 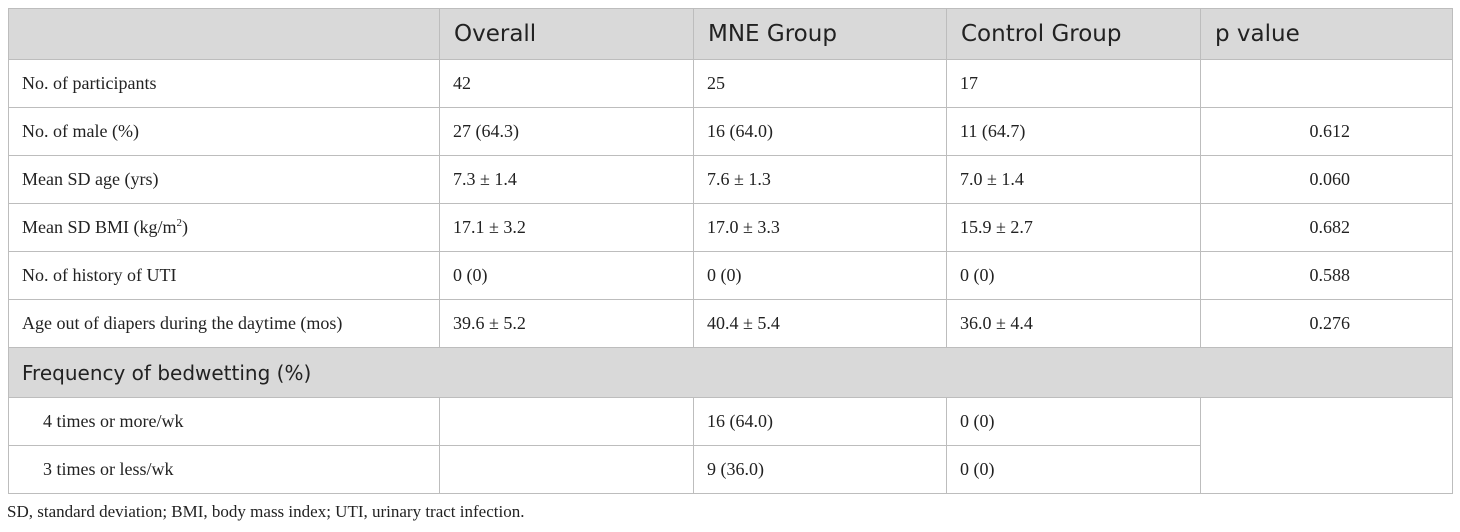 I want to click on row-label: Mean SD BMI (kg/m2), so click(x=224, y=227).